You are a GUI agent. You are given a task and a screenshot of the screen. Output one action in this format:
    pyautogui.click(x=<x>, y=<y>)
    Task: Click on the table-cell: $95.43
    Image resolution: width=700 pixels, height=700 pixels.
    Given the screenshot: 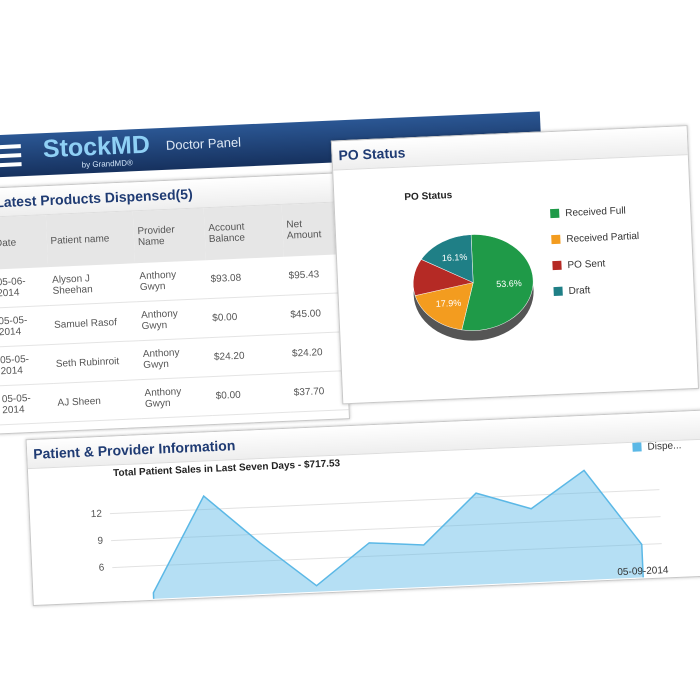 What is the action you would take?
    pyautogui.click(x=313, y=275)
    